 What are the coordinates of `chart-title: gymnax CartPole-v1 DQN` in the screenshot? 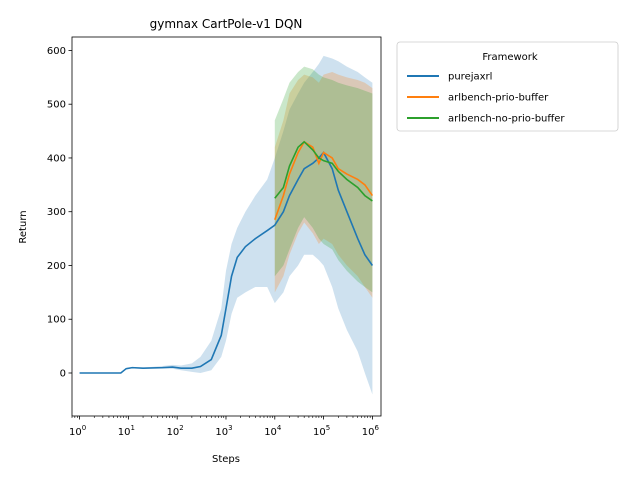 It's located at (226, 24).